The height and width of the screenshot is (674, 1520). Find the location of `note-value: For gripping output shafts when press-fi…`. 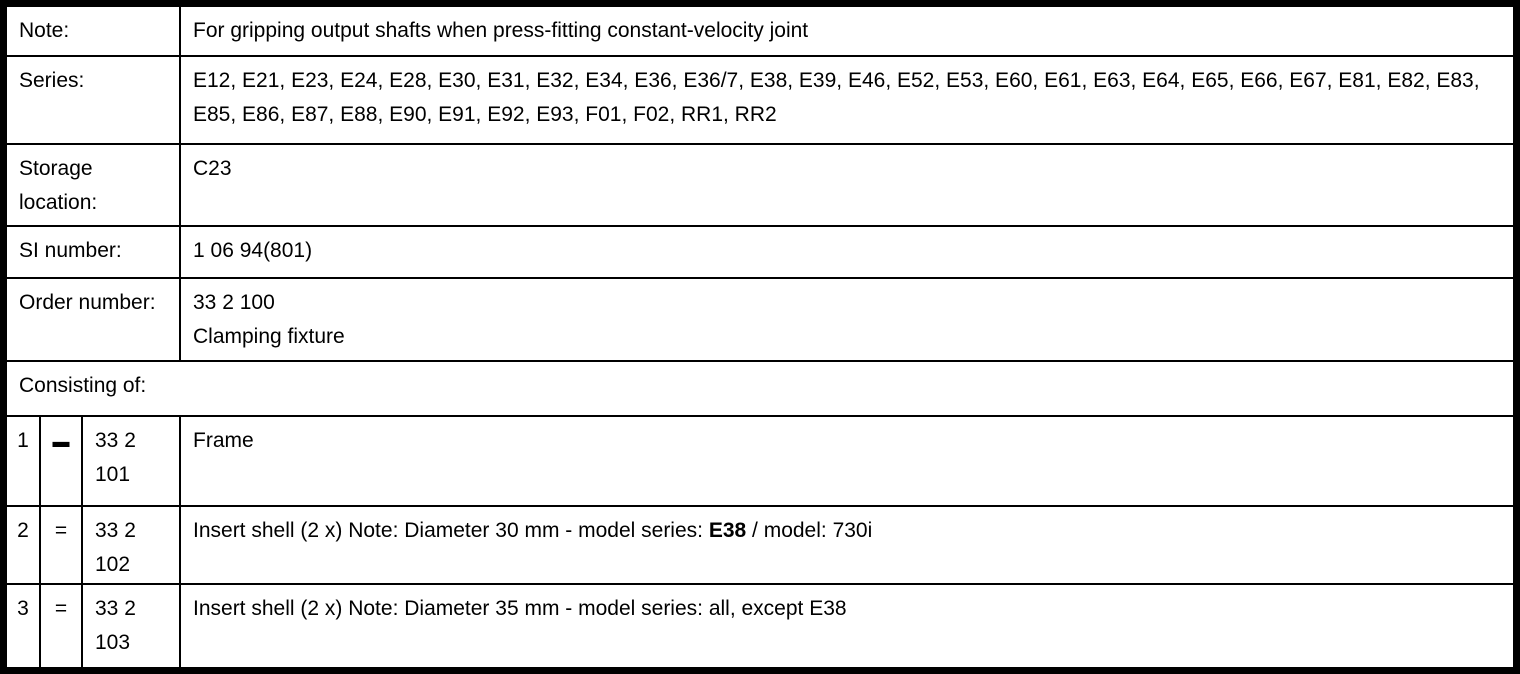

note-value: For gripping output shafts when press-fi… is located at coordinates (501, 30).